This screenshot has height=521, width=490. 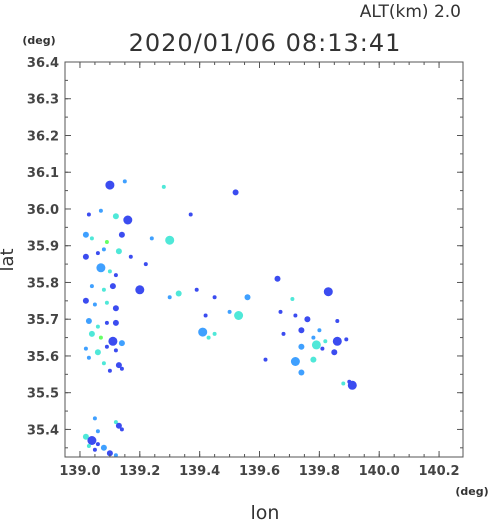 What do you see at coordinates (410, 12) in the screenshot?
I see `chart-subtitle: ALT(km) 2.0` at bounding box center [410, 12].